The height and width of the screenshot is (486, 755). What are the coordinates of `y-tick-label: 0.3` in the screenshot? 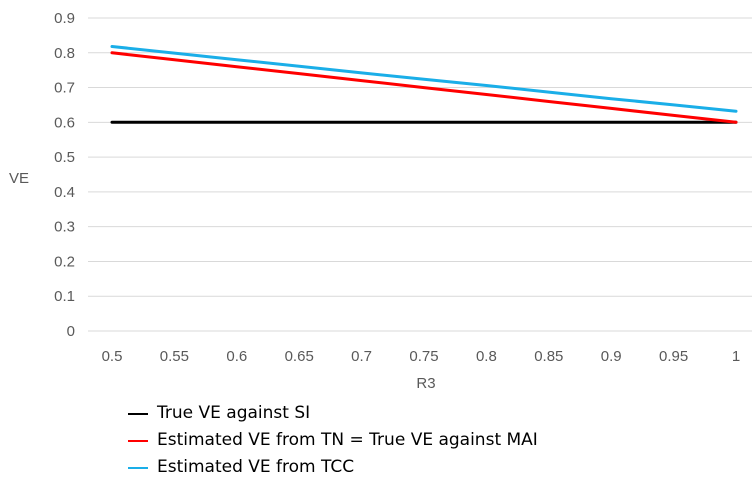 It's located at (64, 227).